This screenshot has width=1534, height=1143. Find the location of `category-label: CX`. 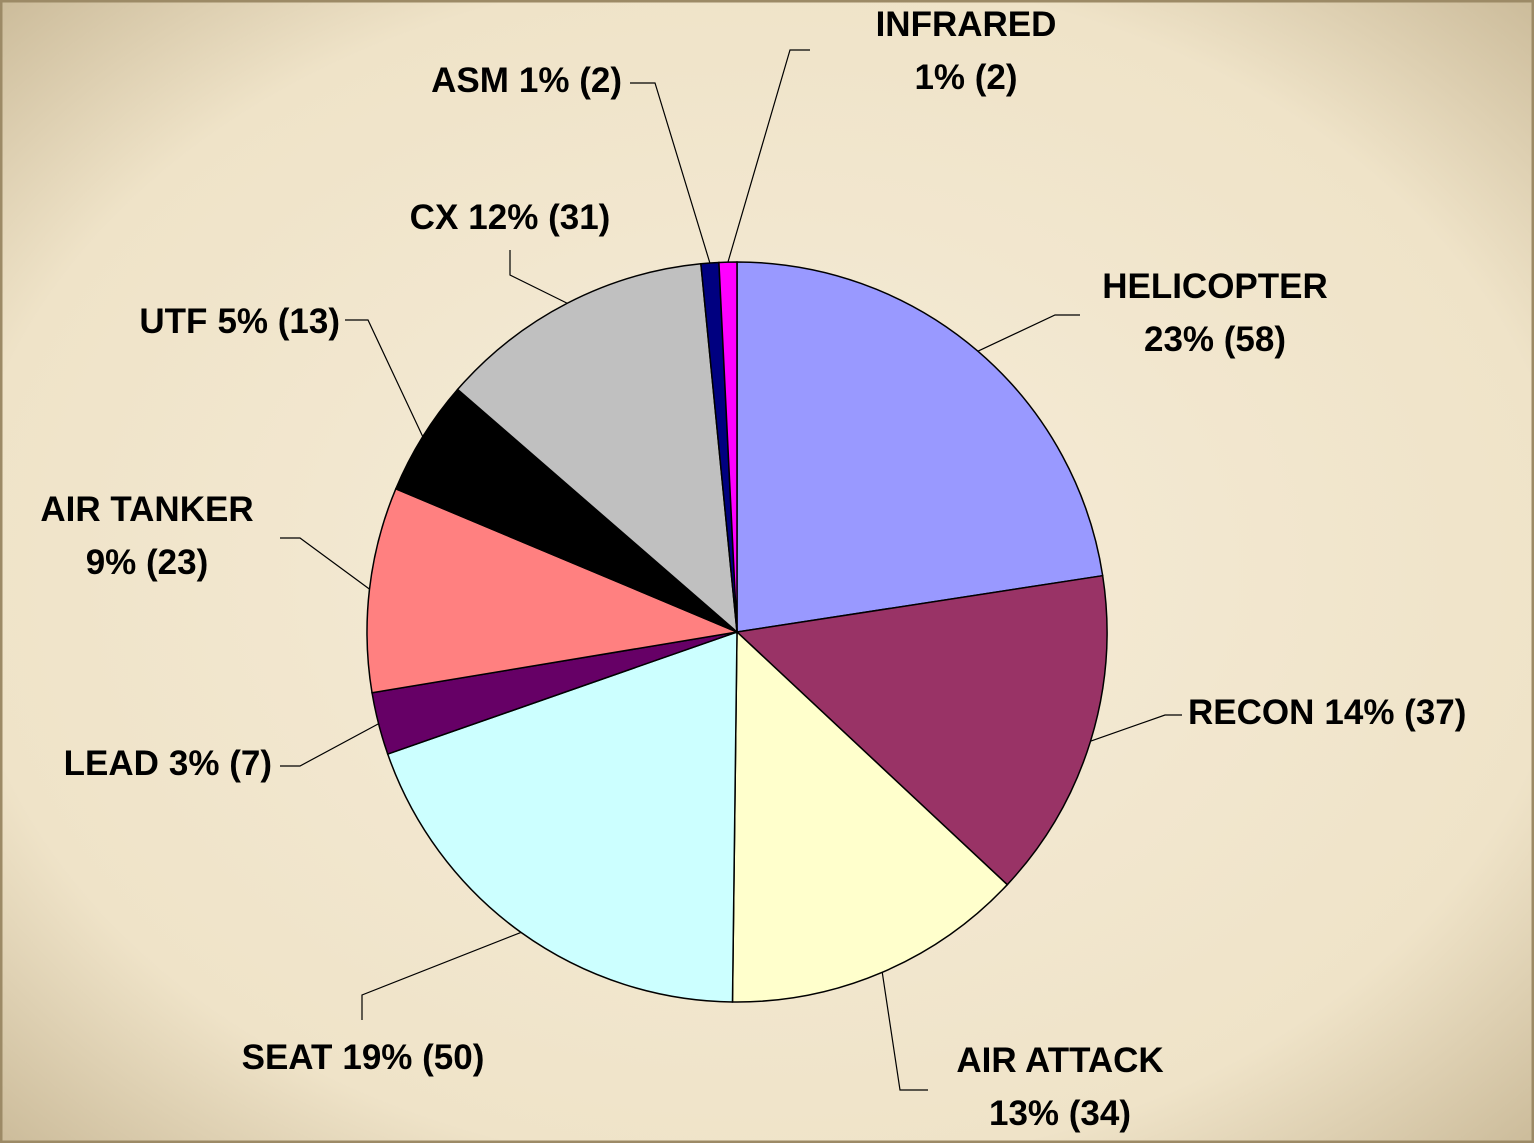

category-label: CX is located at coordinates (434, 217).